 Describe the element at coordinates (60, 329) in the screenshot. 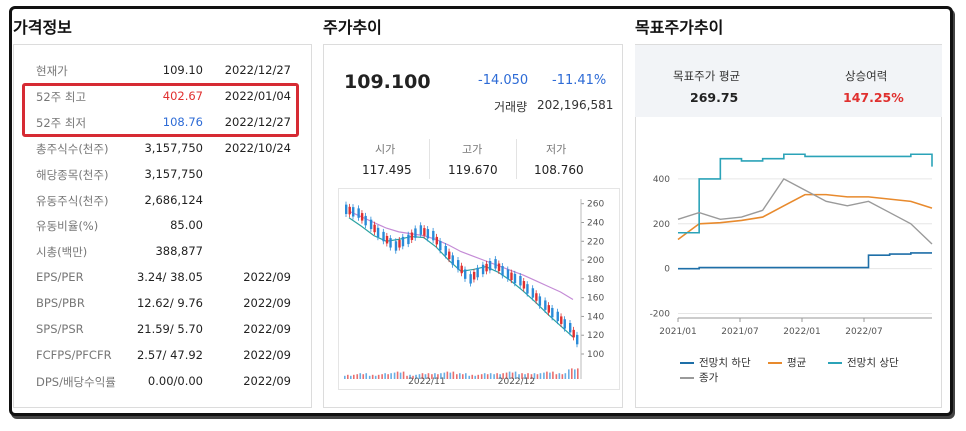

I see `row-label: SPS/PSR` at that location.